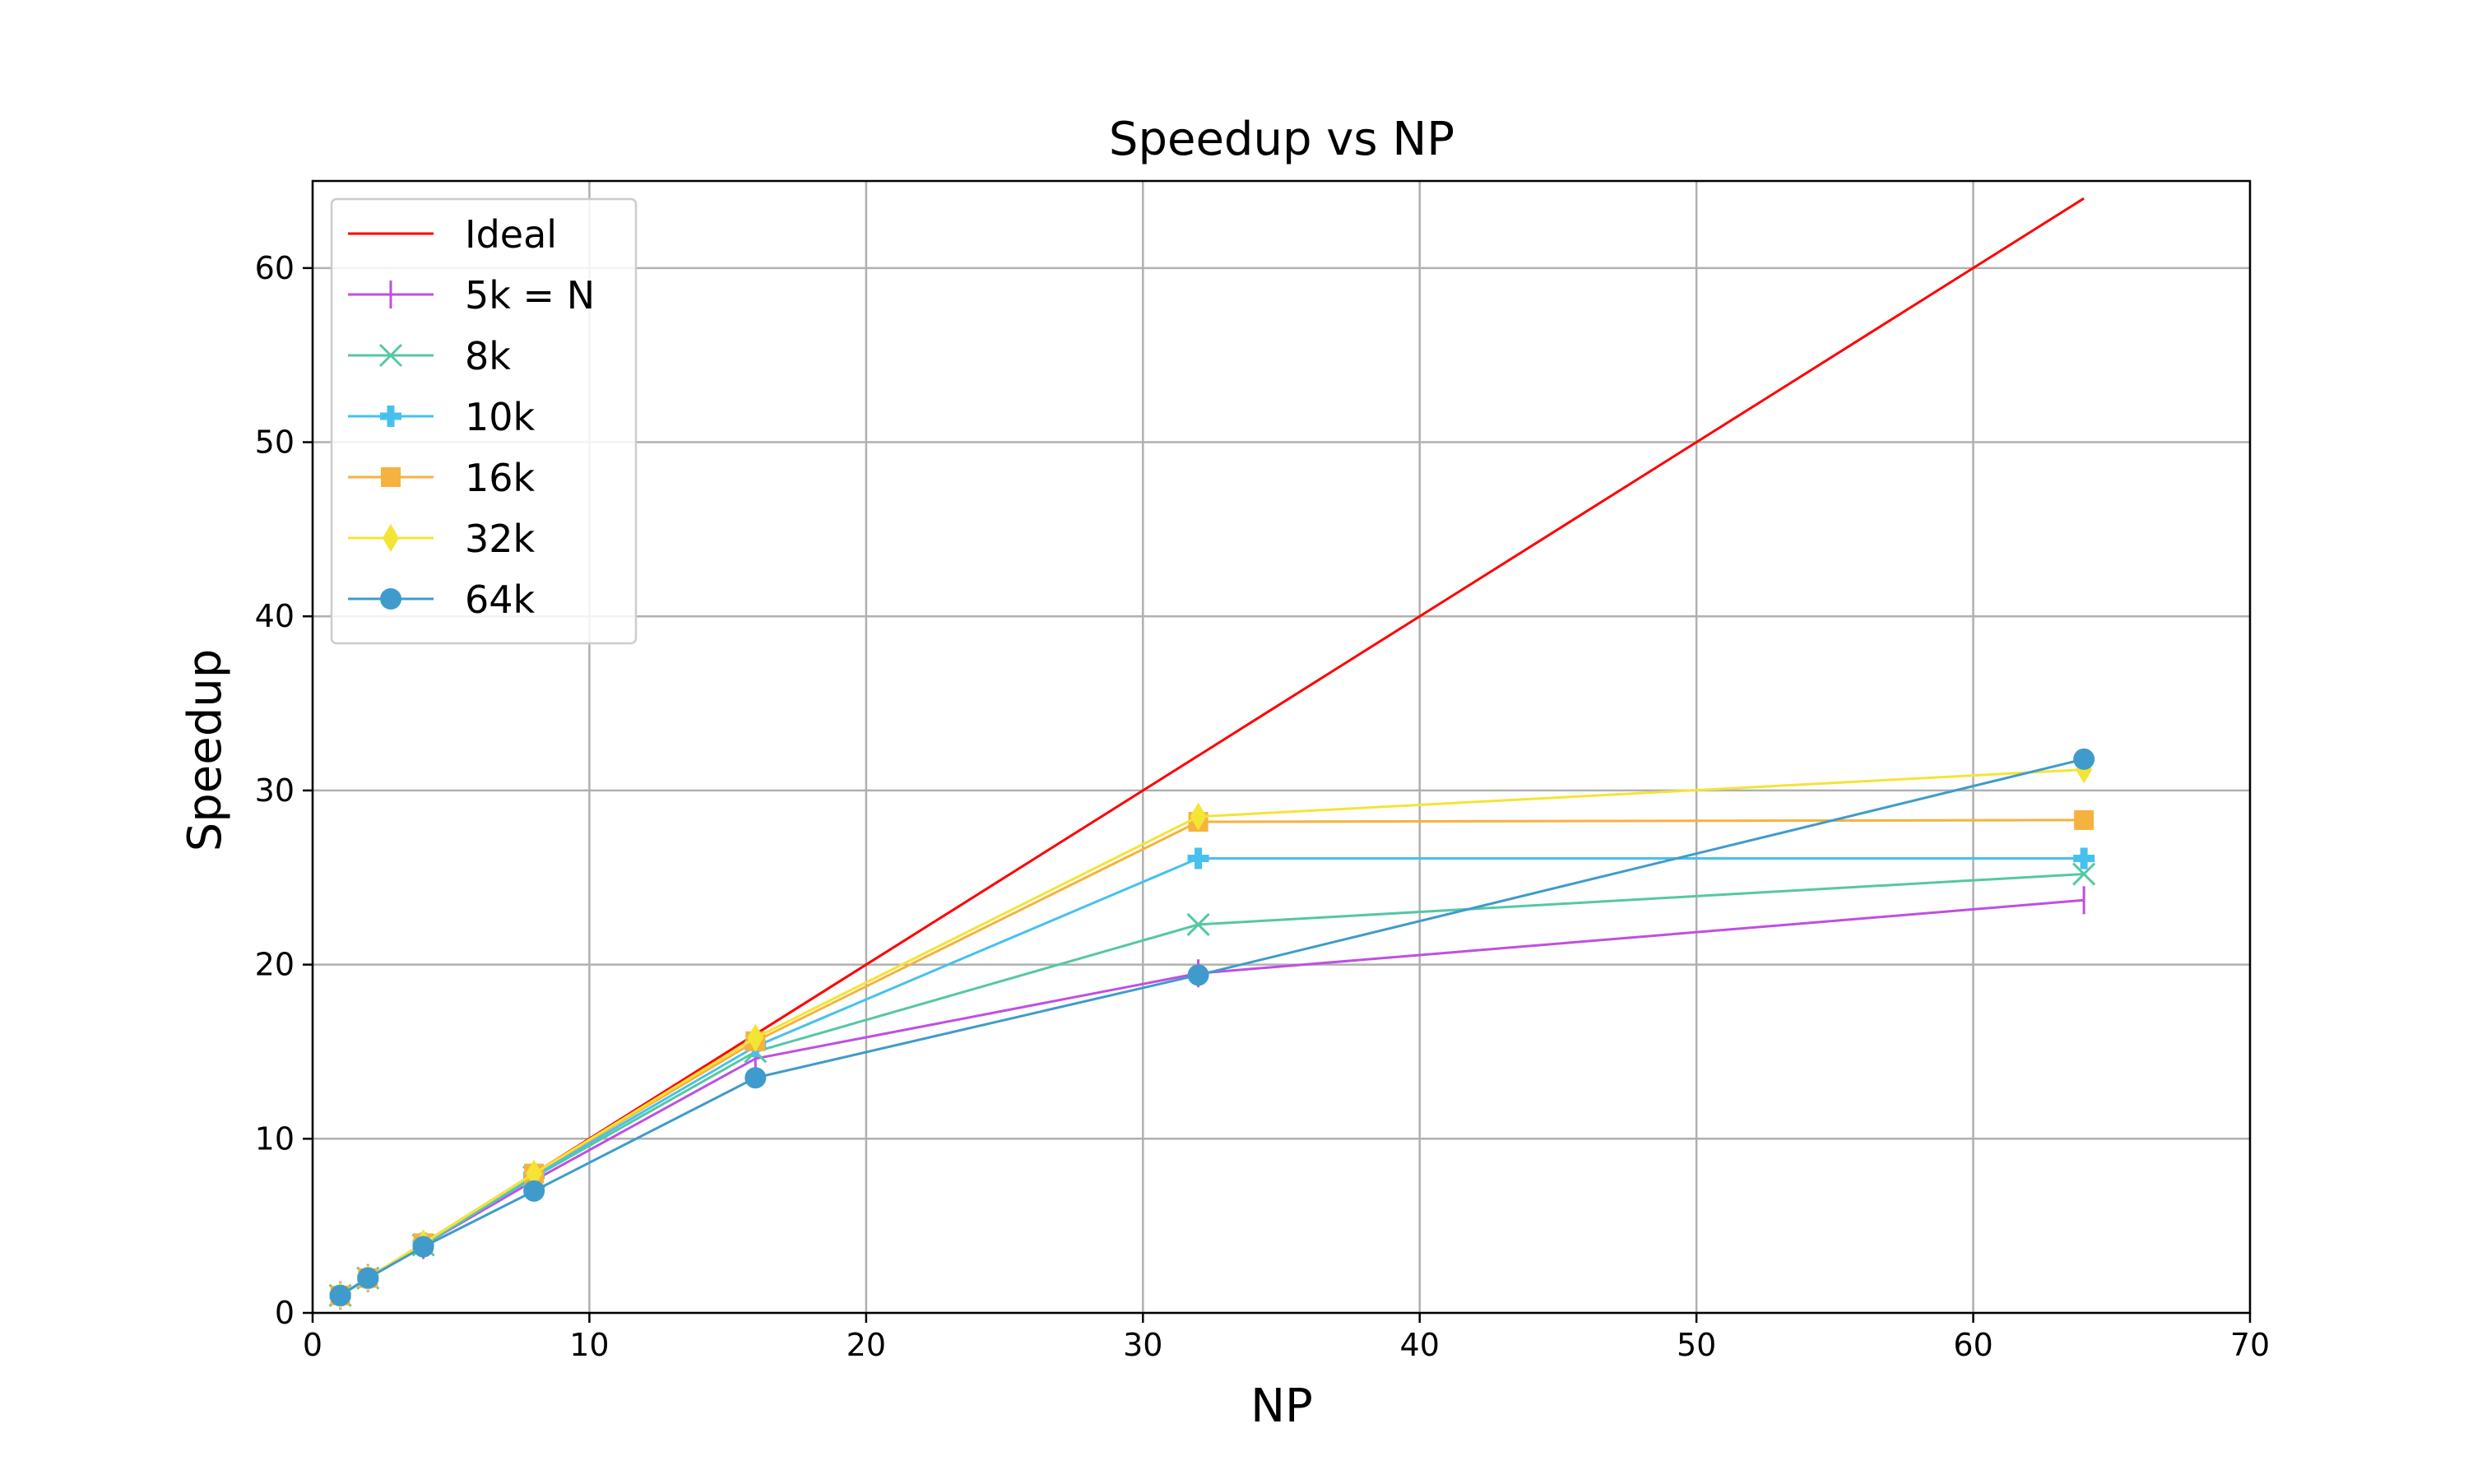  I want to click on x-tick-label: 50, so click(1696, 1345).